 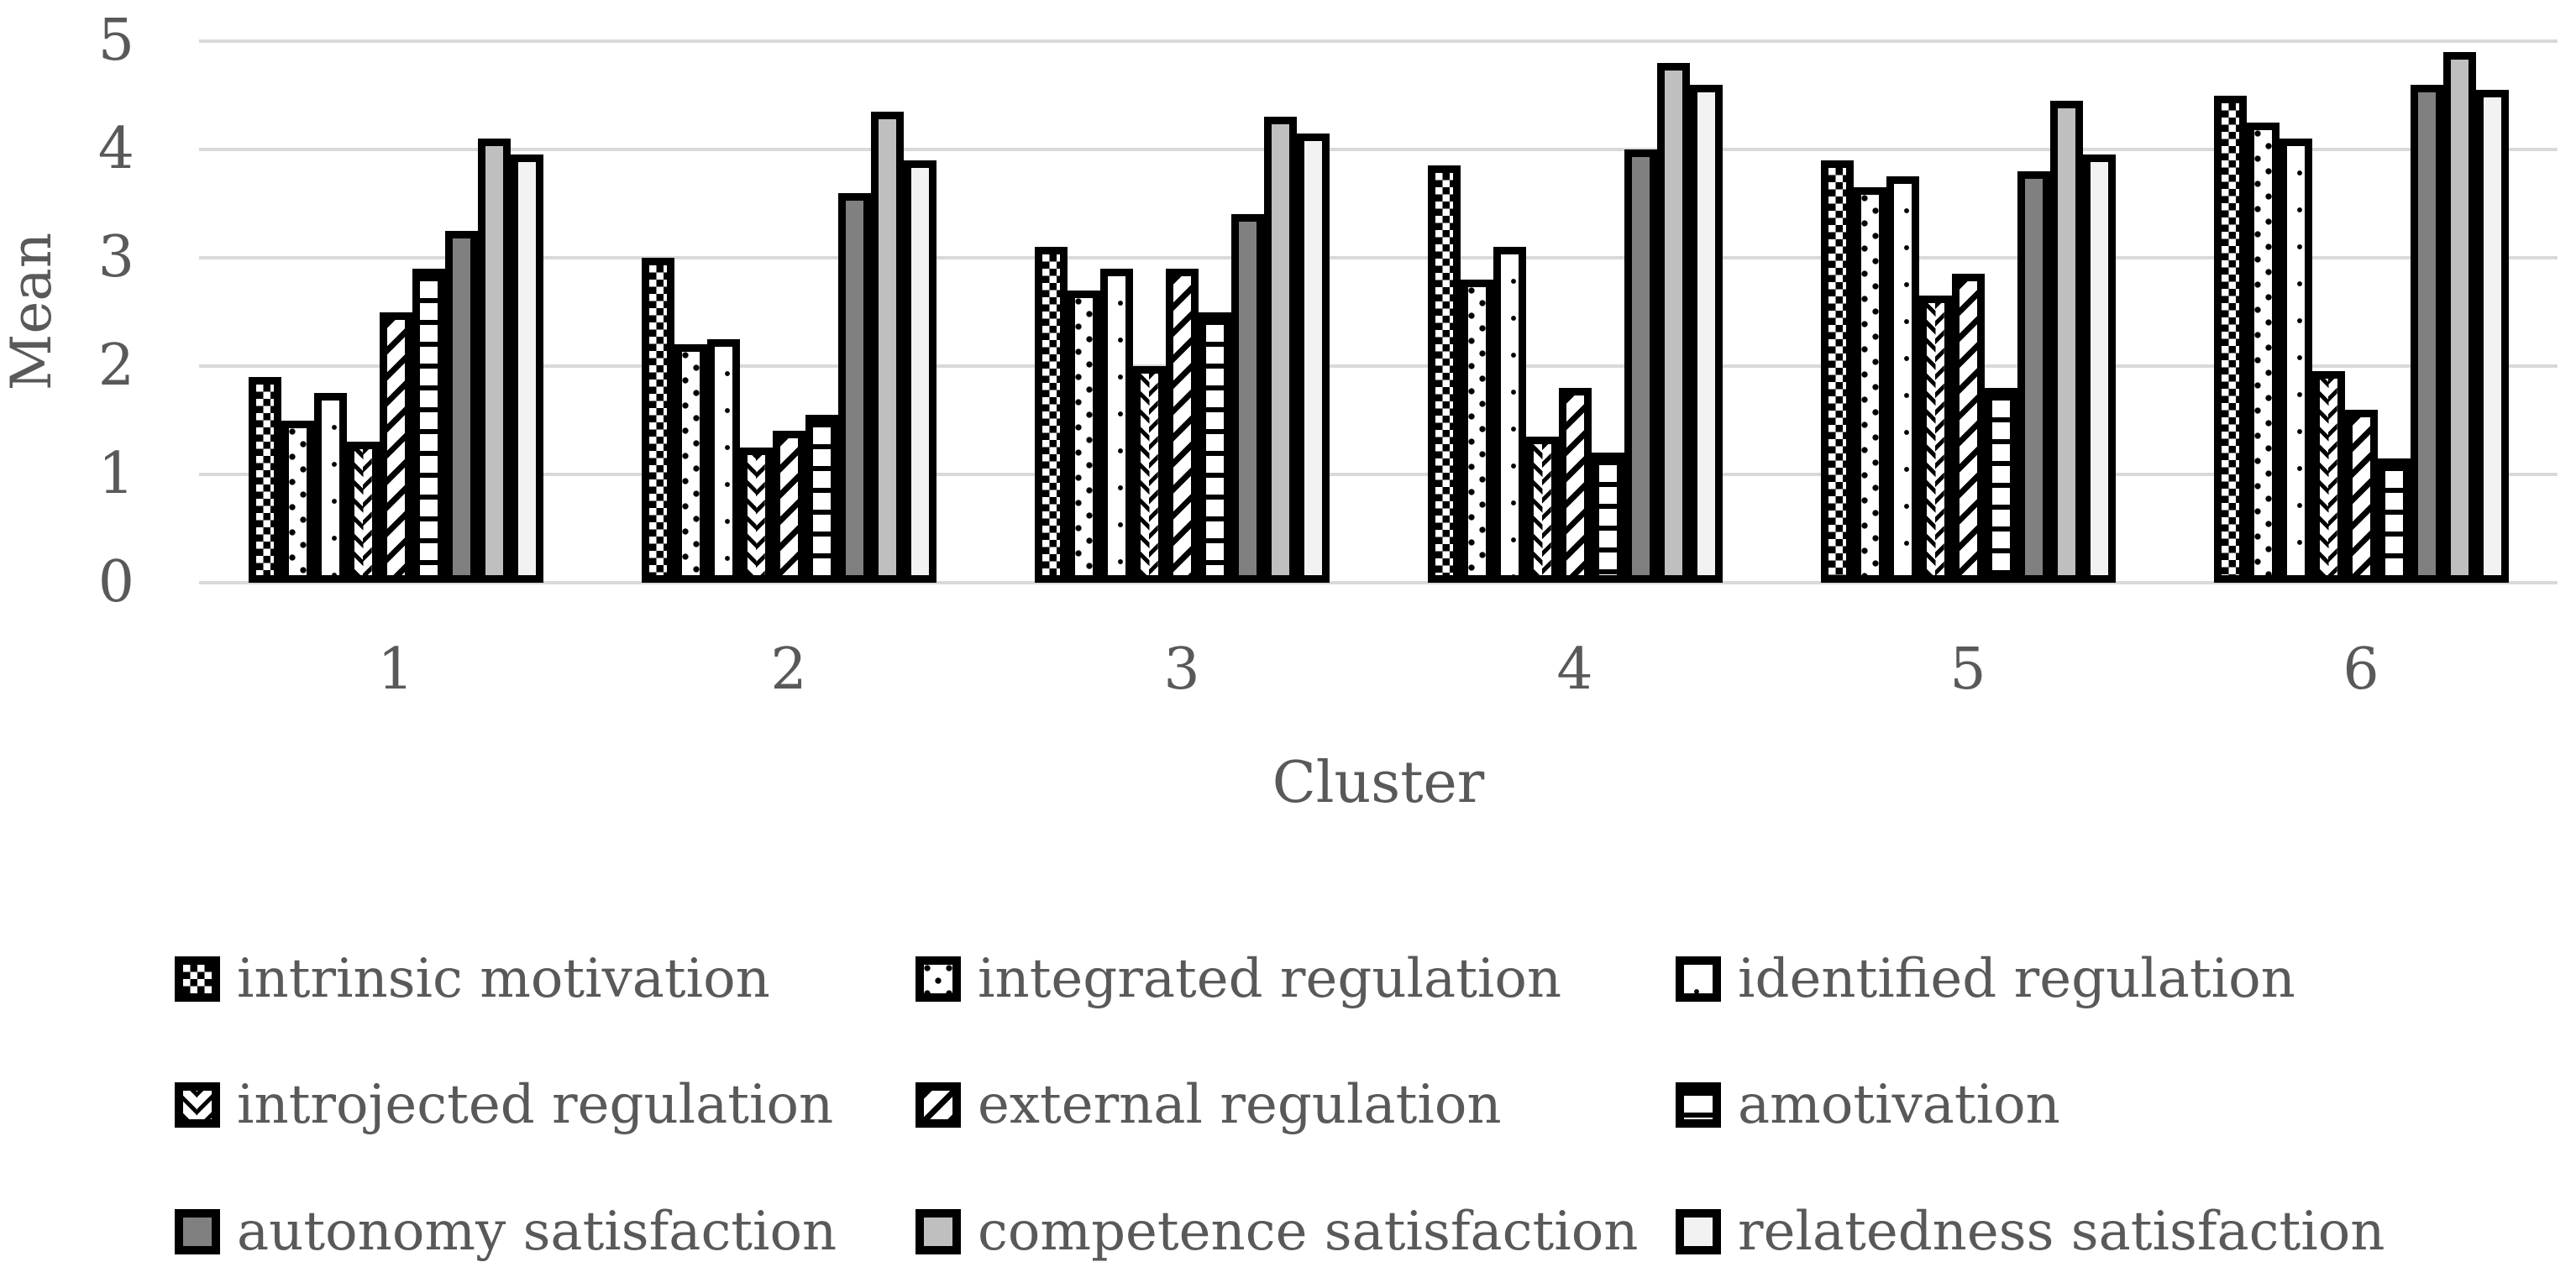 What do you see at coordinates (1574, 669) in the screenshot?
I see `x-tick-label-4: 4` at bounding box center [1574, 669].